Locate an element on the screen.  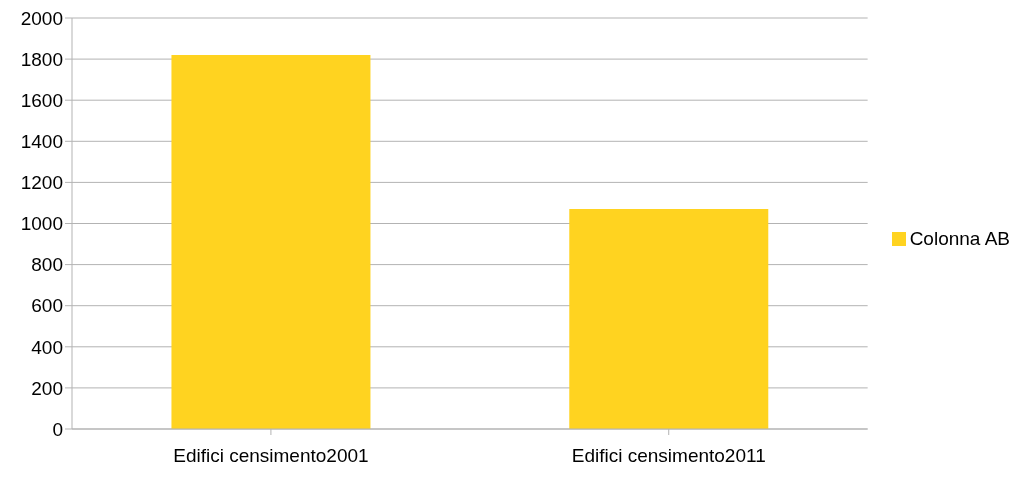
y-tick-label: 2000 is located at coordinates (41, 18).